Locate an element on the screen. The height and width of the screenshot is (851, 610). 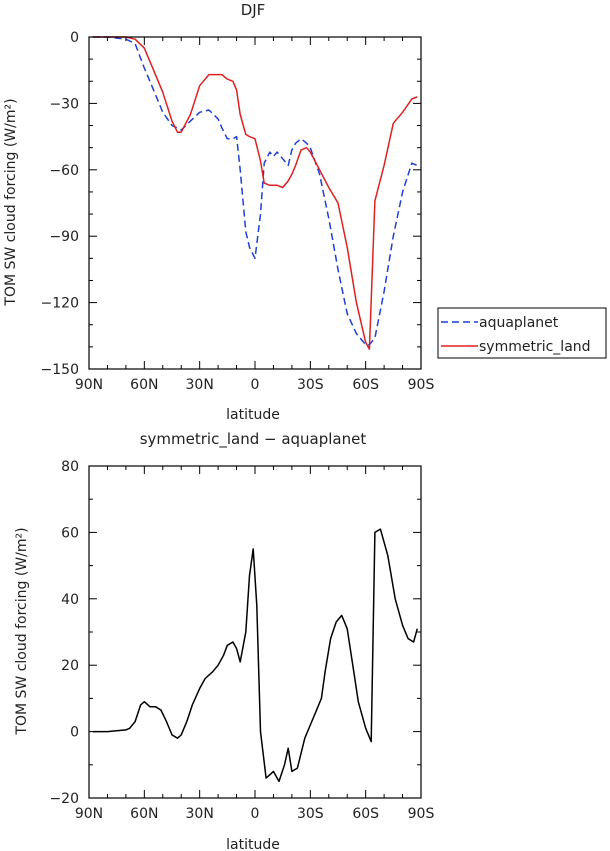
top-y-tick-label: −30 is located at coordinates (64, 104).